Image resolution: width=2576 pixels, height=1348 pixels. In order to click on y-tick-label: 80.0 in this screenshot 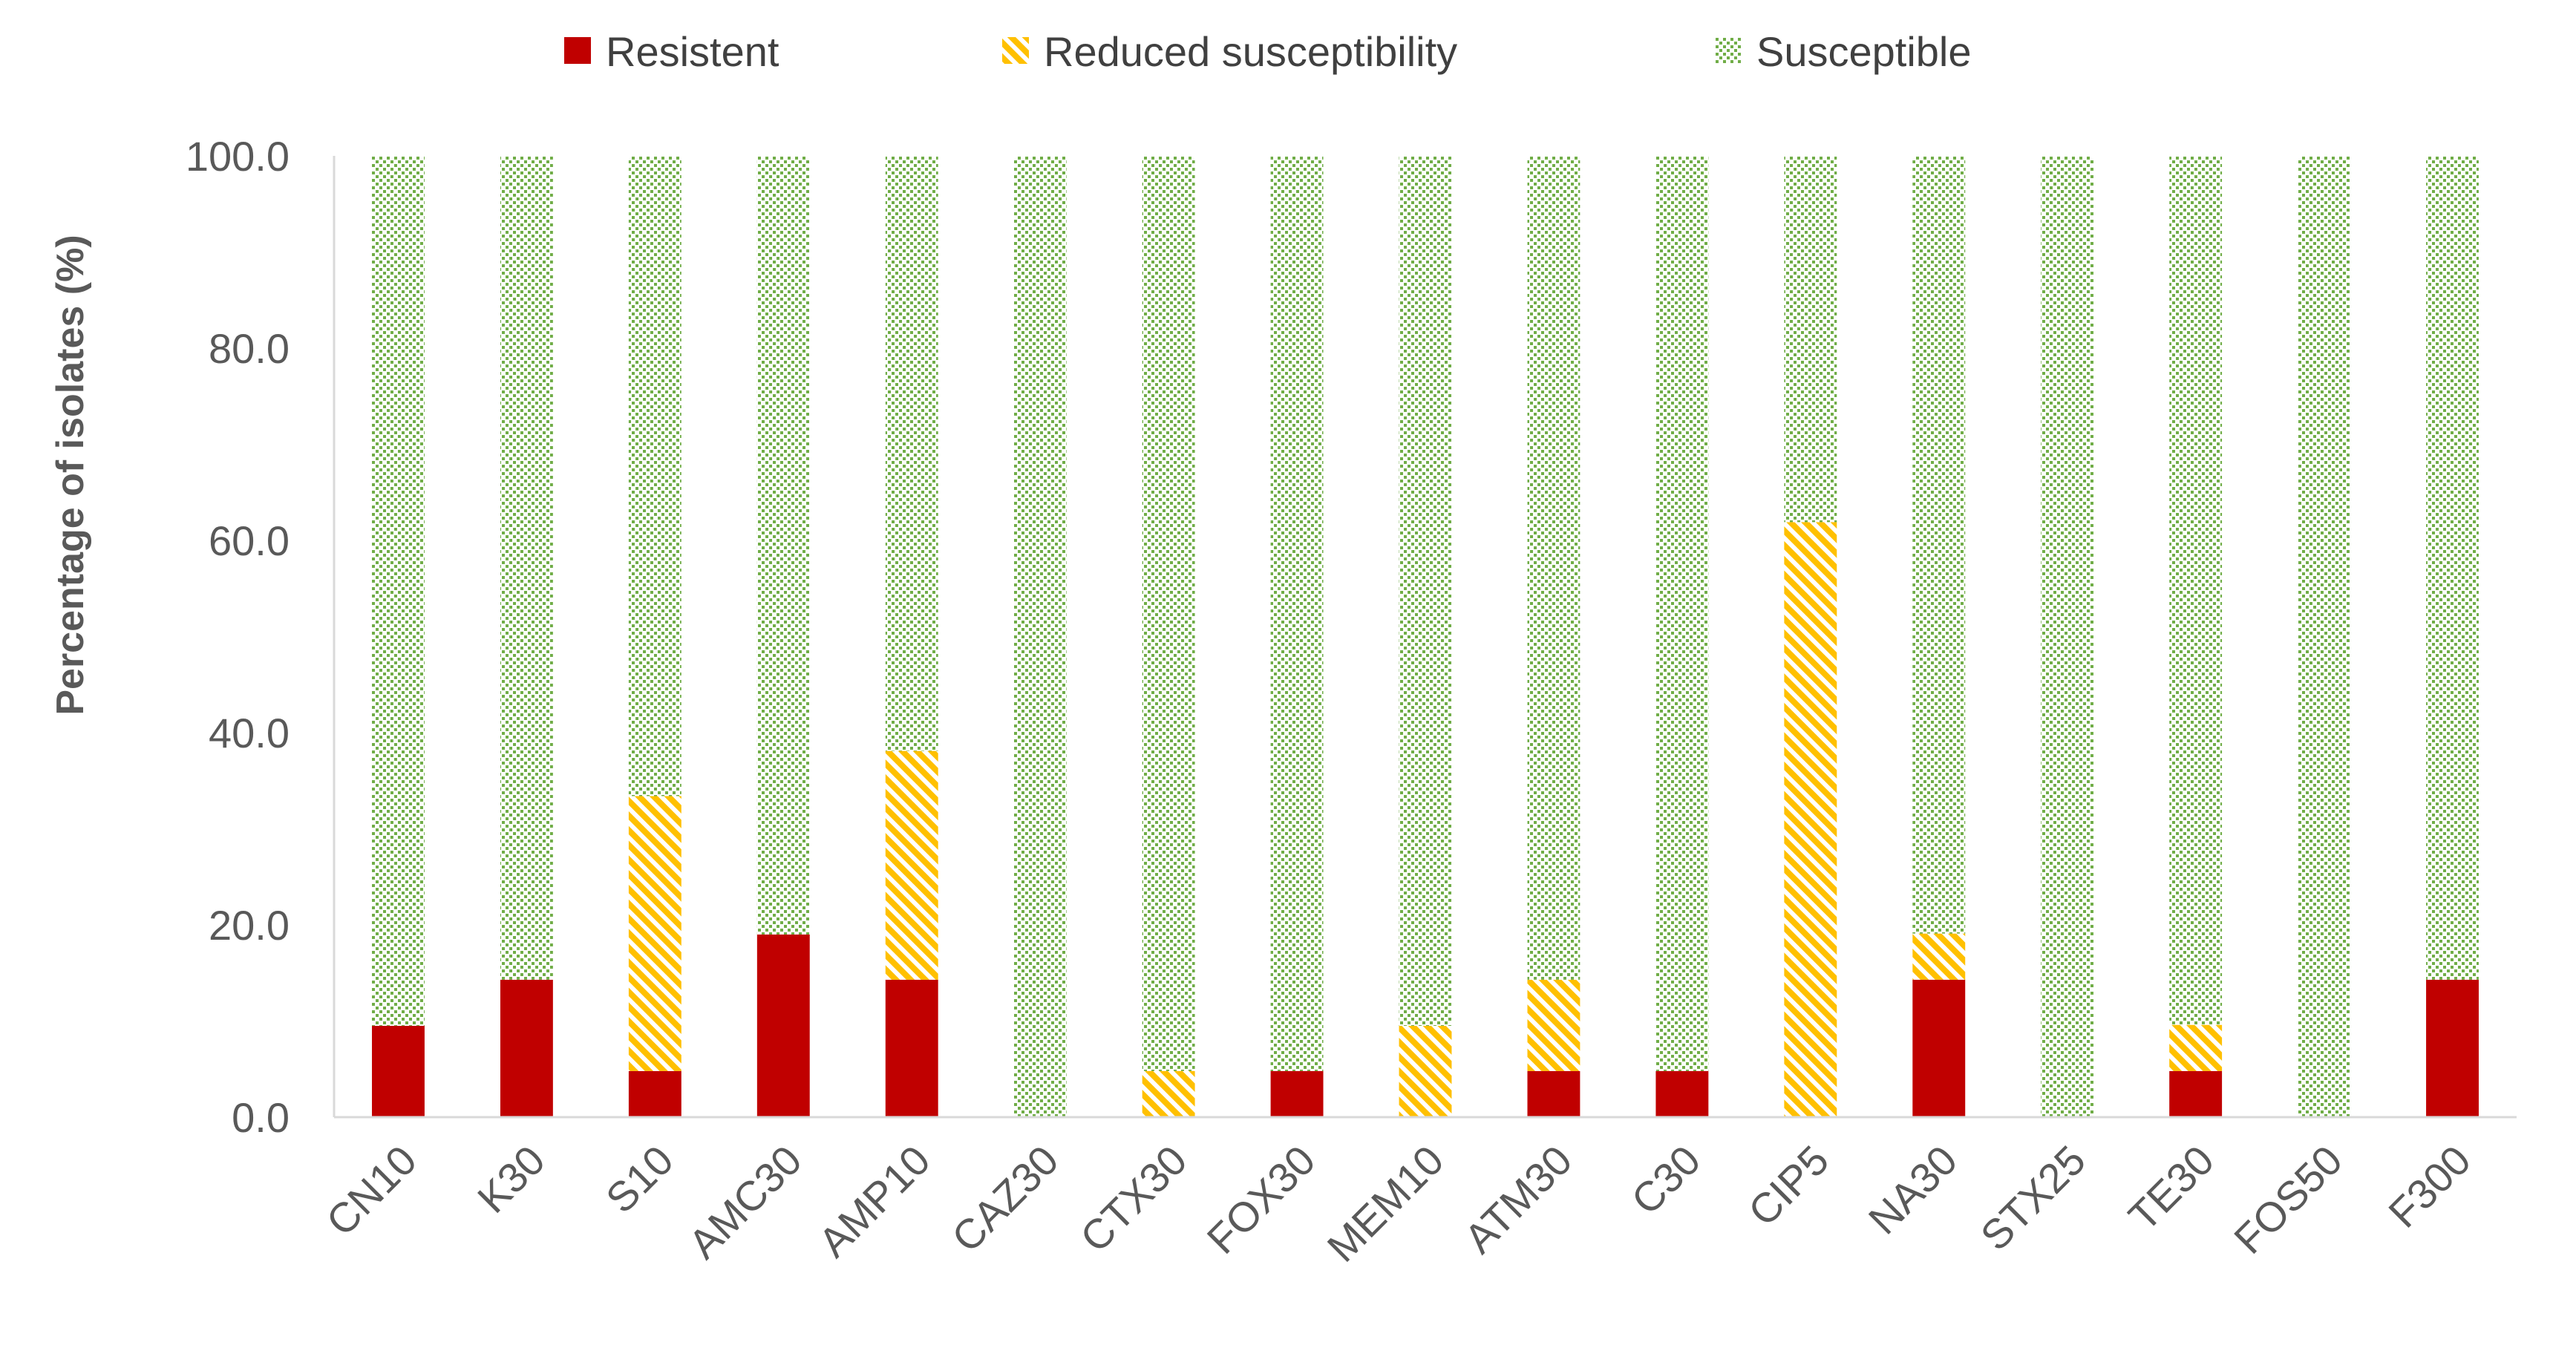, I will do `click(249, 349)`.